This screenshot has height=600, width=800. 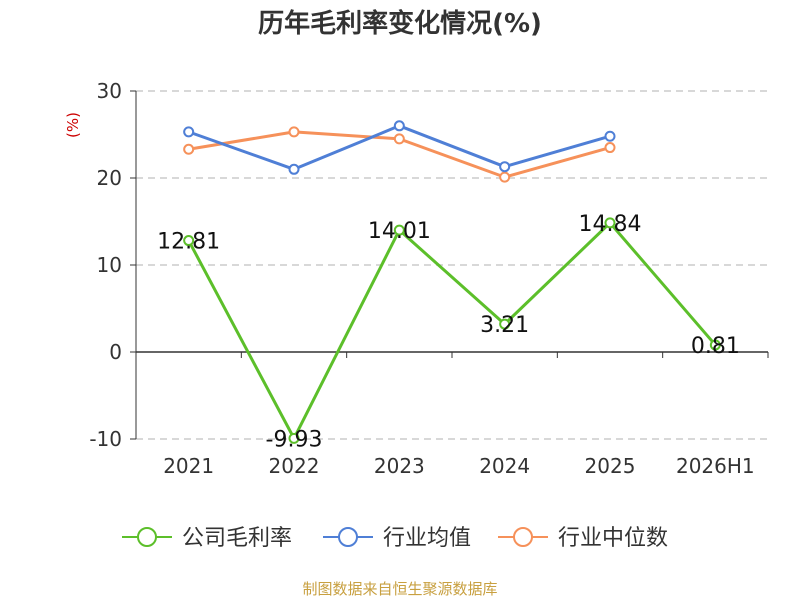 What do you see at coordinates (610, 466) in the screenshot?
I see `x-tick-label: 2025` at bounding box center [610, 466].